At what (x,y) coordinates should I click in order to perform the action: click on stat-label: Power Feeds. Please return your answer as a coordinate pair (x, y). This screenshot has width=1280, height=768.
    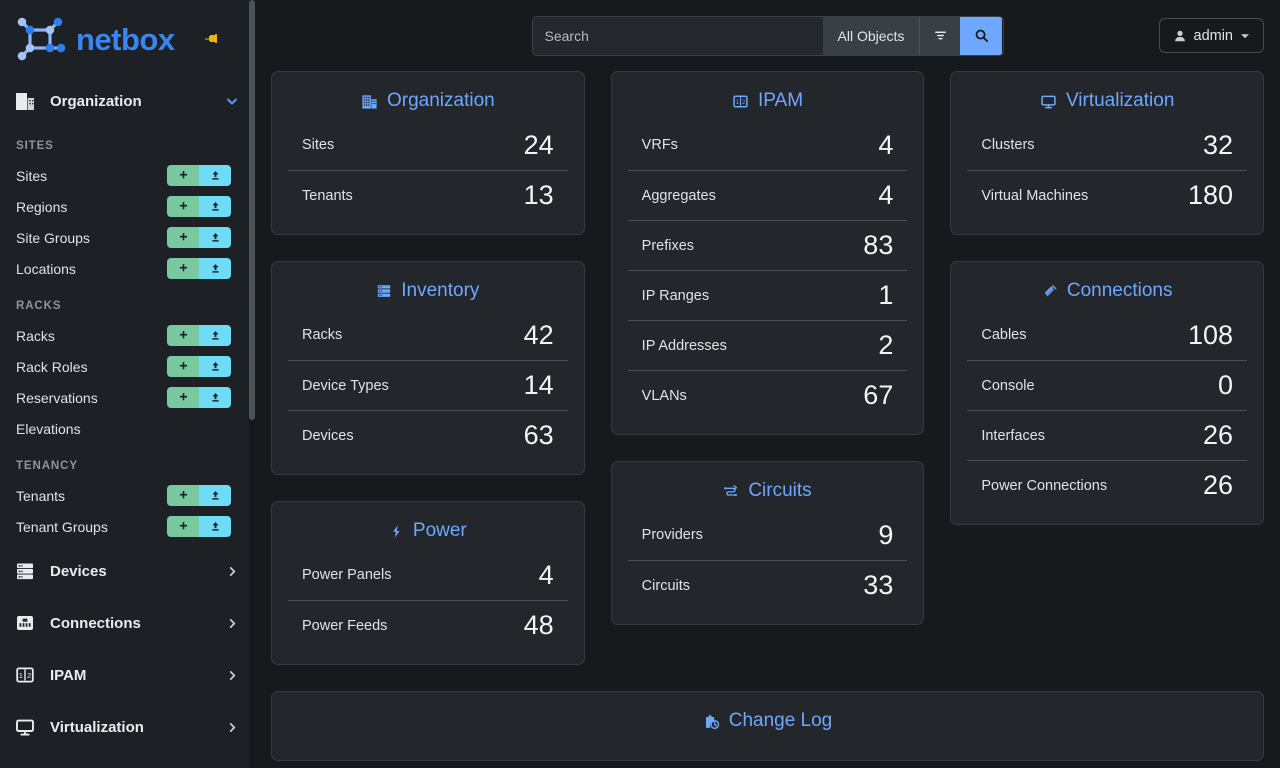
    Looking at the image, I should click on (345, 625).